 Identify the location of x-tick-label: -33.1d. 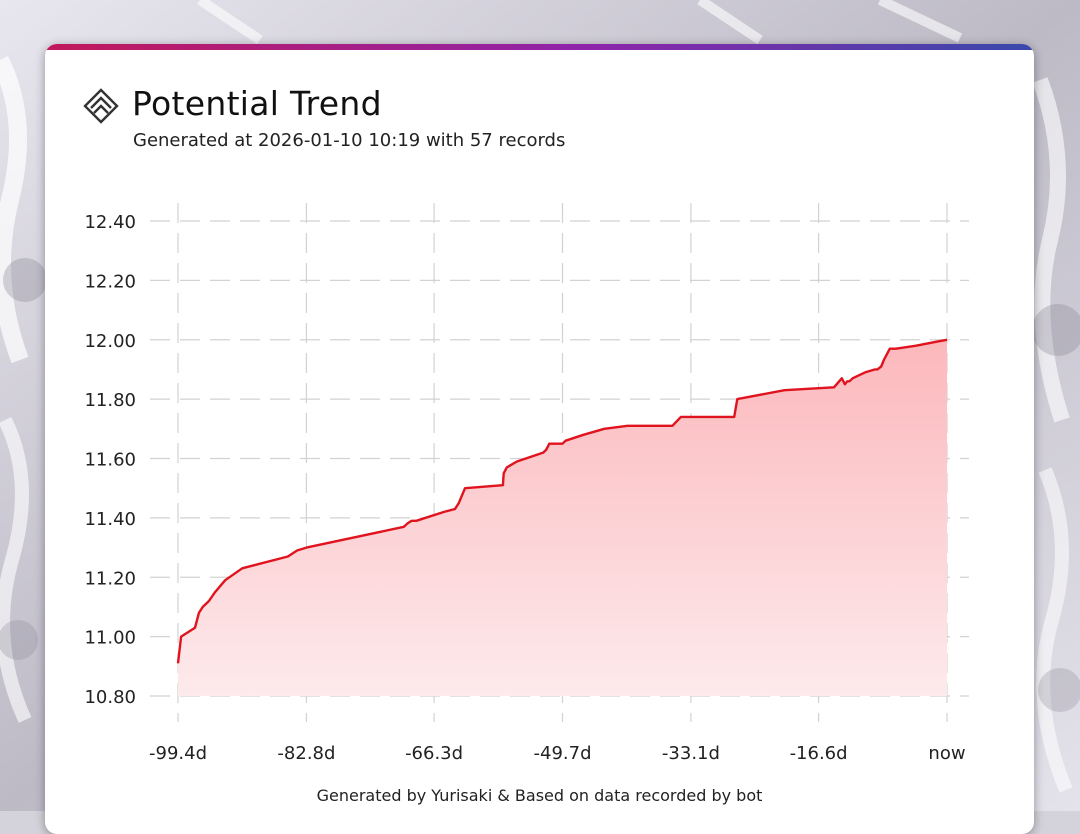
(691, 753).